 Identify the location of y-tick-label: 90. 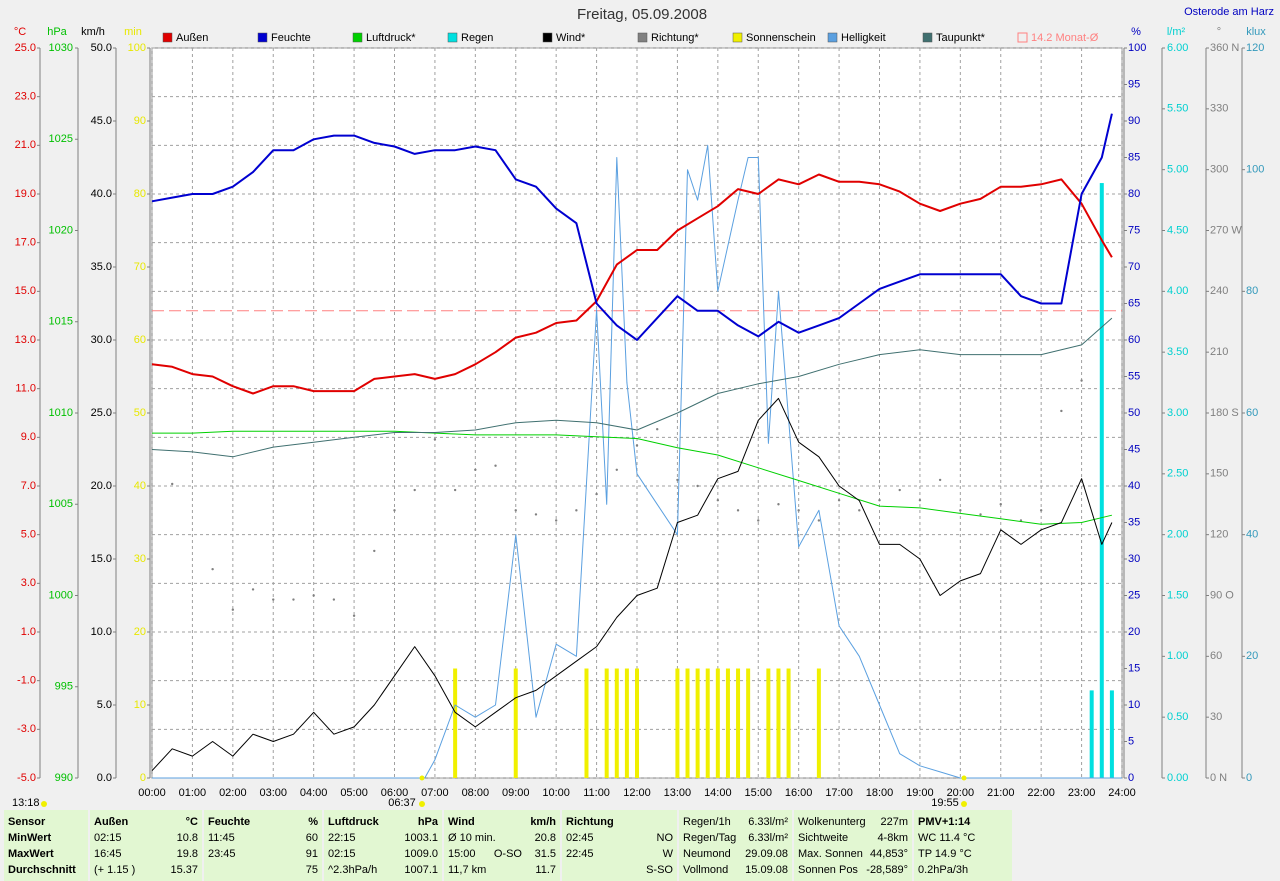
(140, 121).